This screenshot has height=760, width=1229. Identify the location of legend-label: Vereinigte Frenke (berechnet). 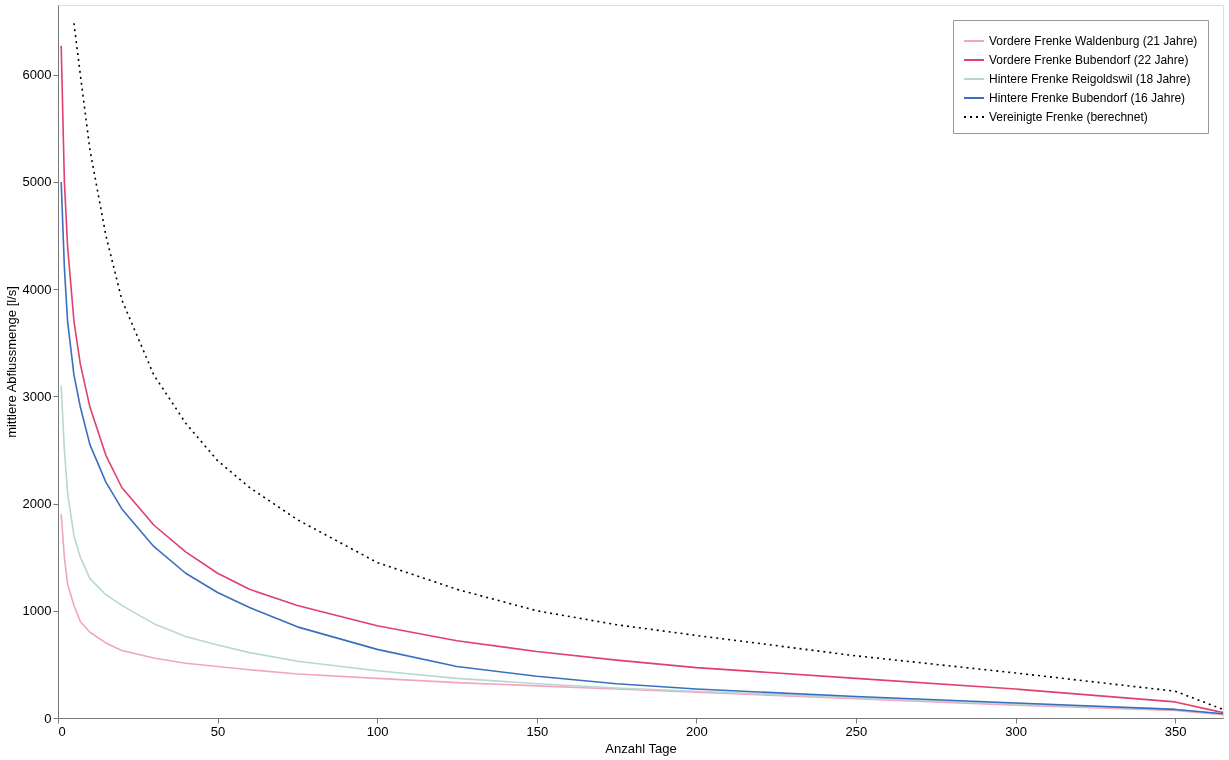
(1068, 117).